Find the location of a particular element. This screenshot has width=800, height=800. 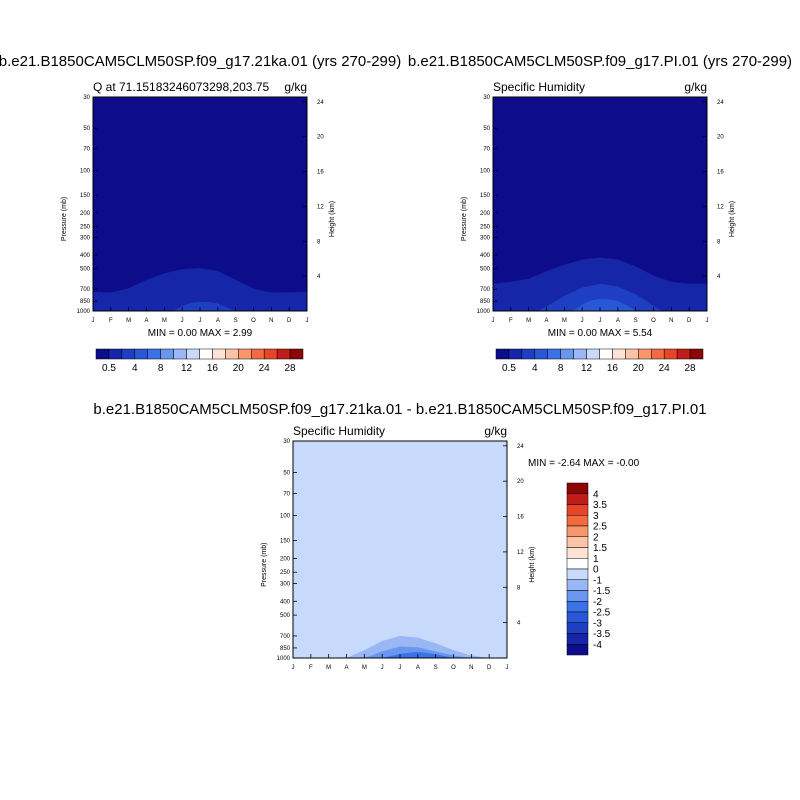

minmax-text: MIN = 0.00 MAX = 5.54 is located at coordinates (600, 333).